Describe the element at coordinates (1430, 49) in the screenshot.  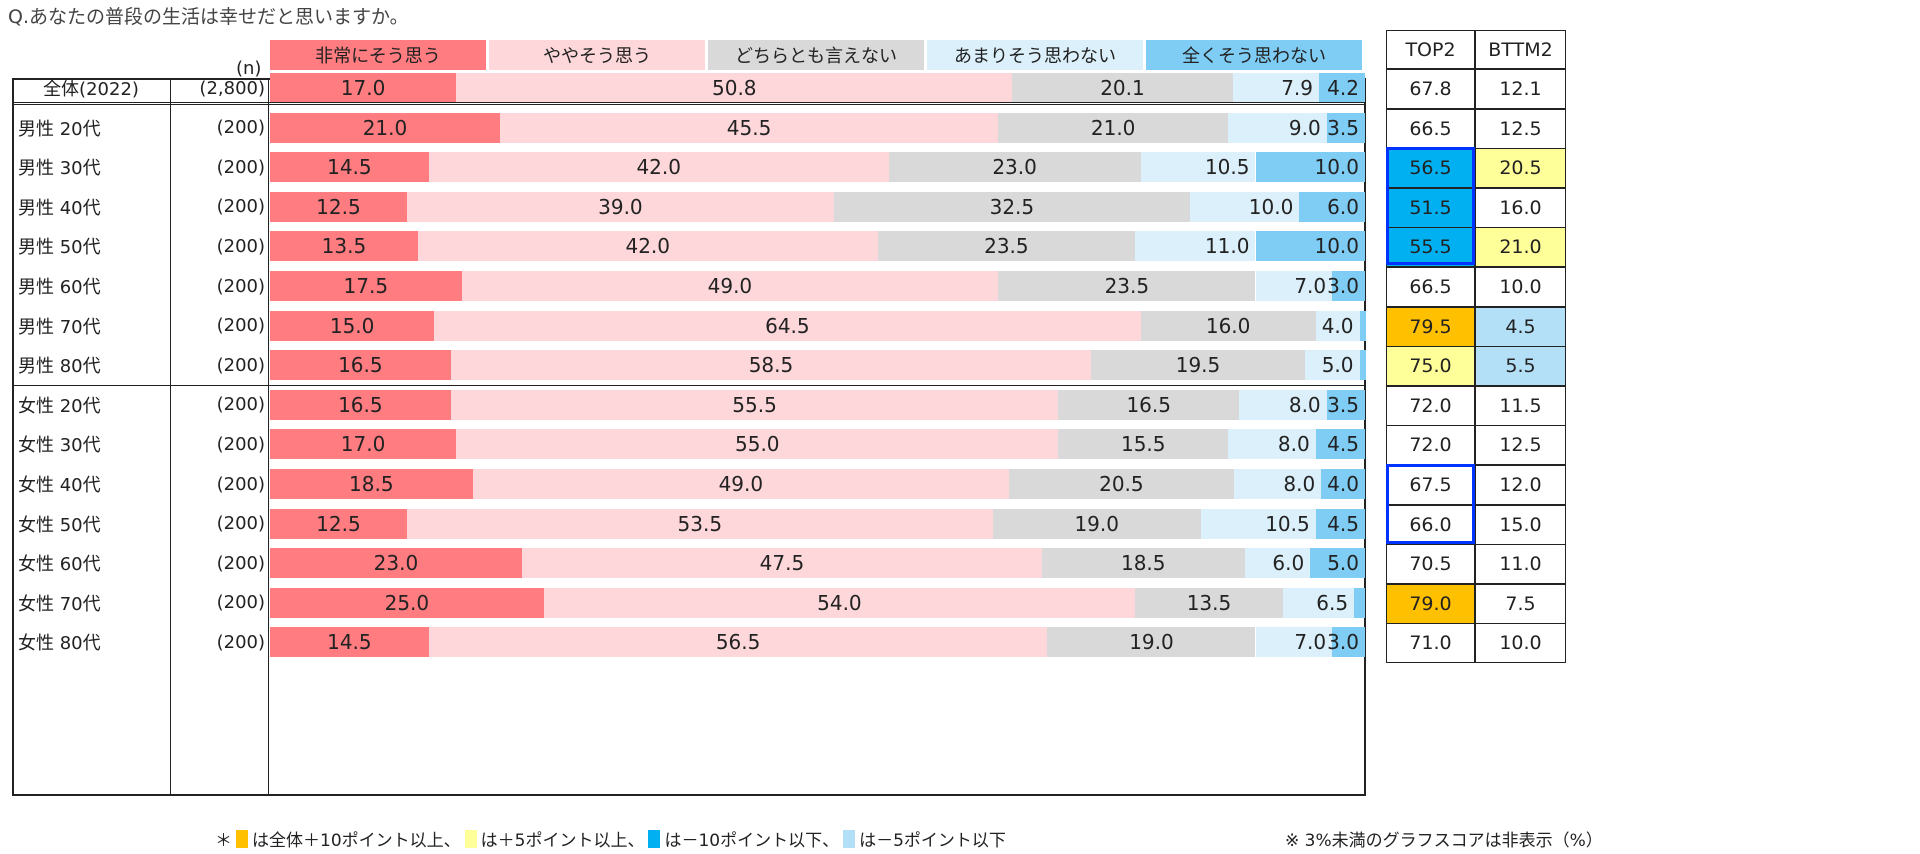
I see `summary-header: TOP2` at that location.